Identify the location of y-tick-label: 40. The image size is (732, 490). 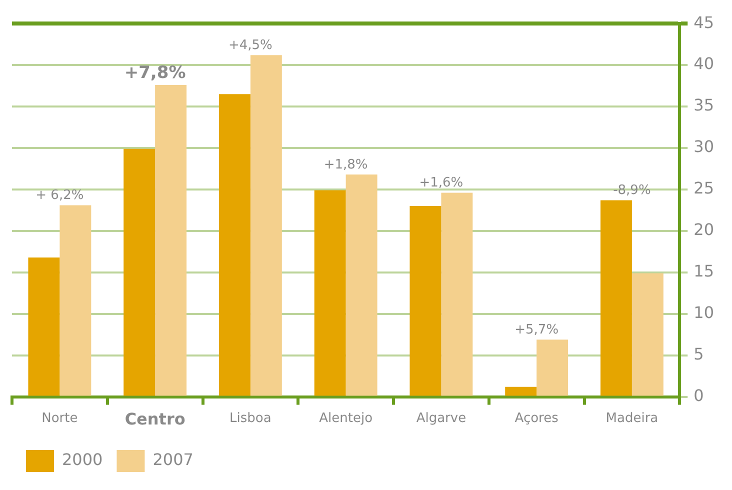
(704, 64).